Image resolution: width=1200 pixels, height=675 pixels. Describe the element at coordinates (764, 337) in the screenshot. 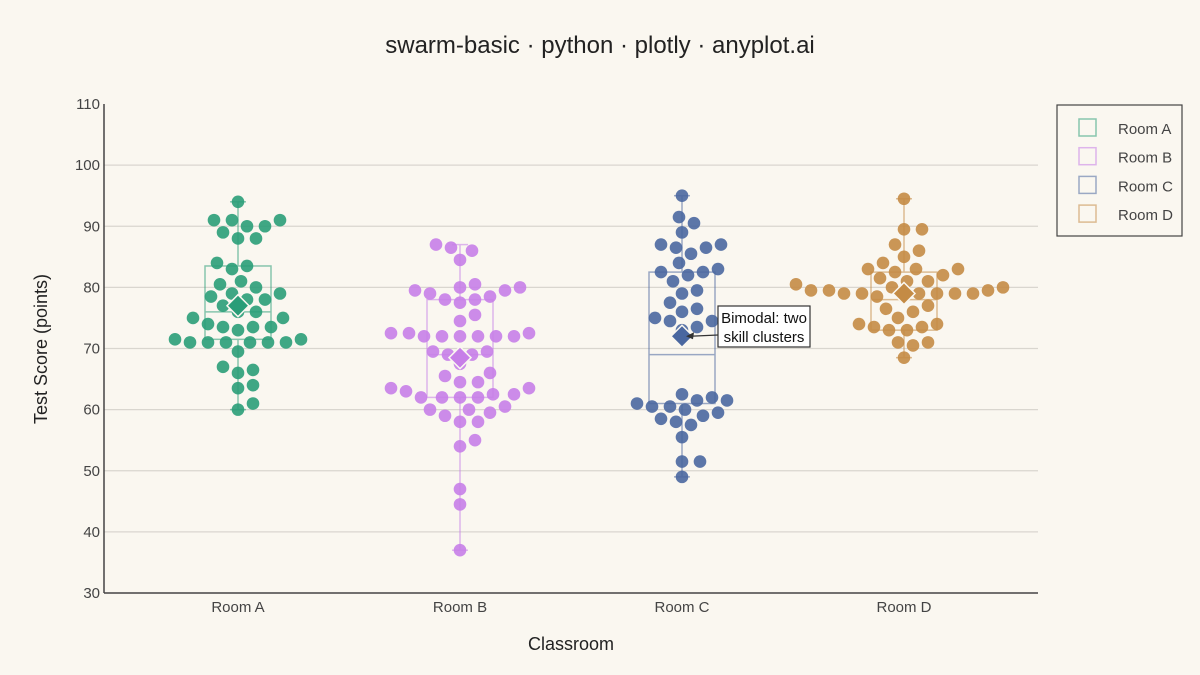

I see `annotation-text: skill clusters` at that location.